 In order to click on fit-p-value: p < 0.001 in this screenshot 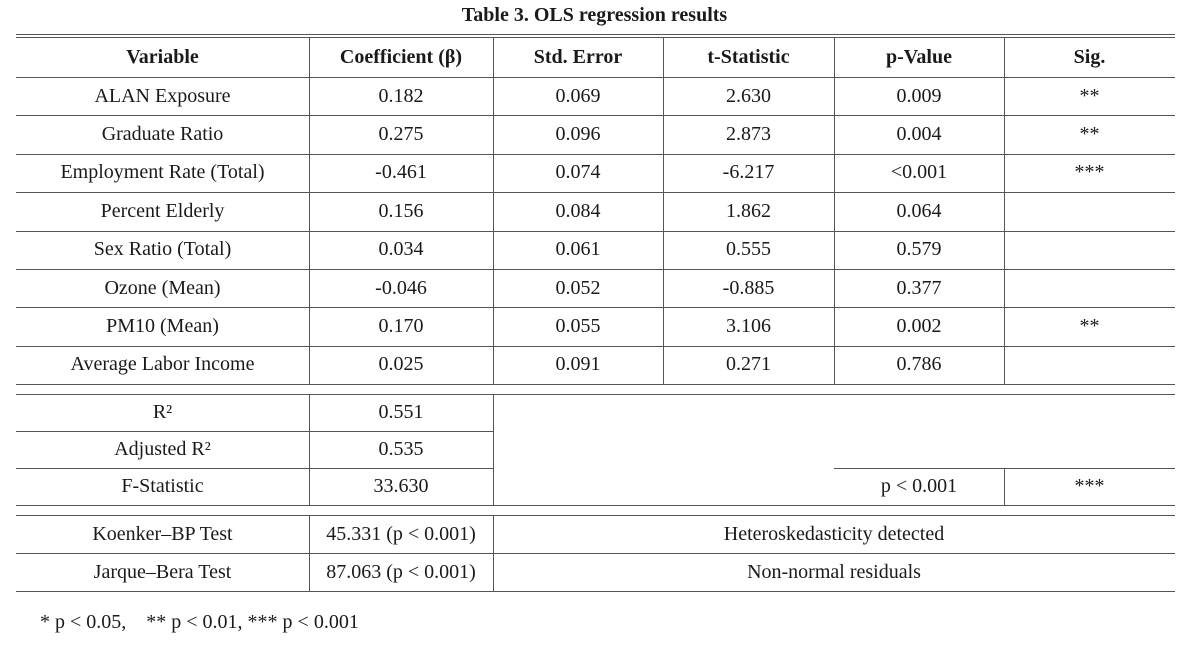, I will do `click(919, 486)`.